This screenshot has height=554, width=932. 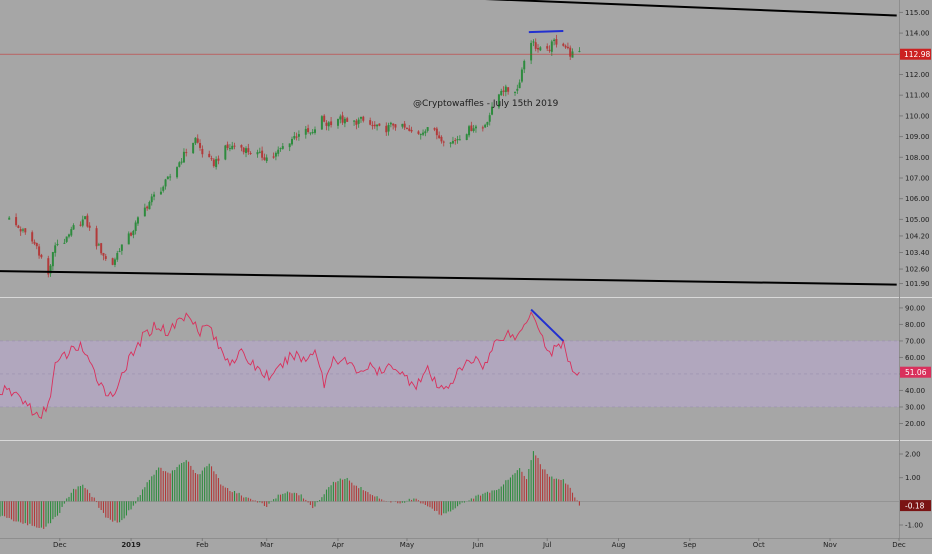 What do you see at coordinates (652, 8) in the screenshot?
I see `upper-trendline` at bounding box center [652, 8].